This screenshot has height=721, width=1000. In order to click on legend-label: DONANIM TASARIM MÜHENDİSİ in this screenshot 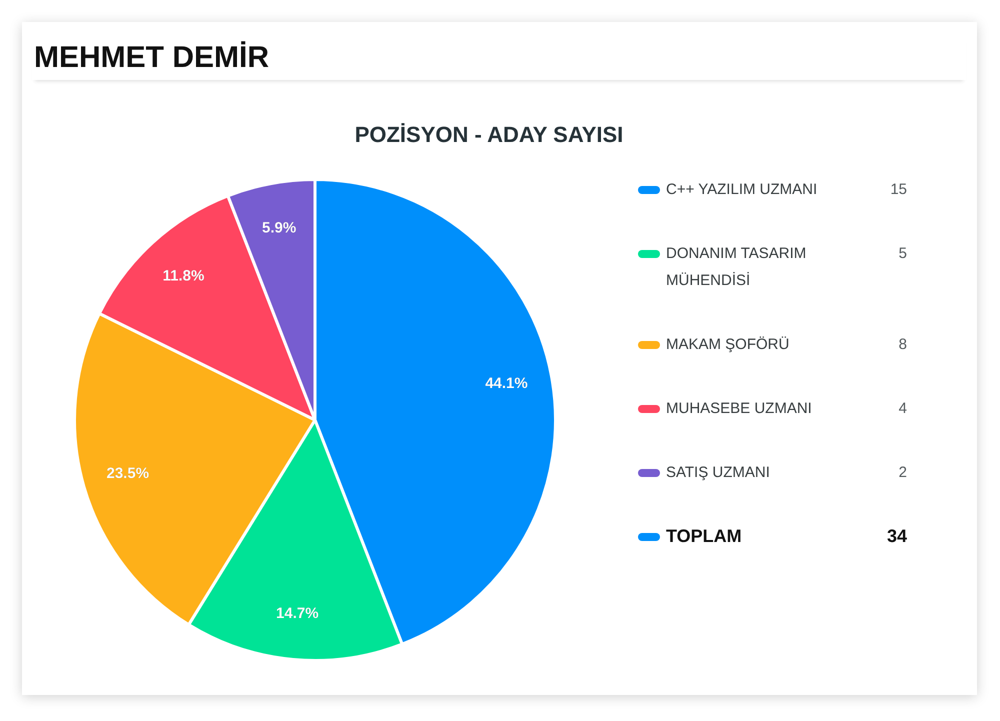, I will do `click(737, 267)`.